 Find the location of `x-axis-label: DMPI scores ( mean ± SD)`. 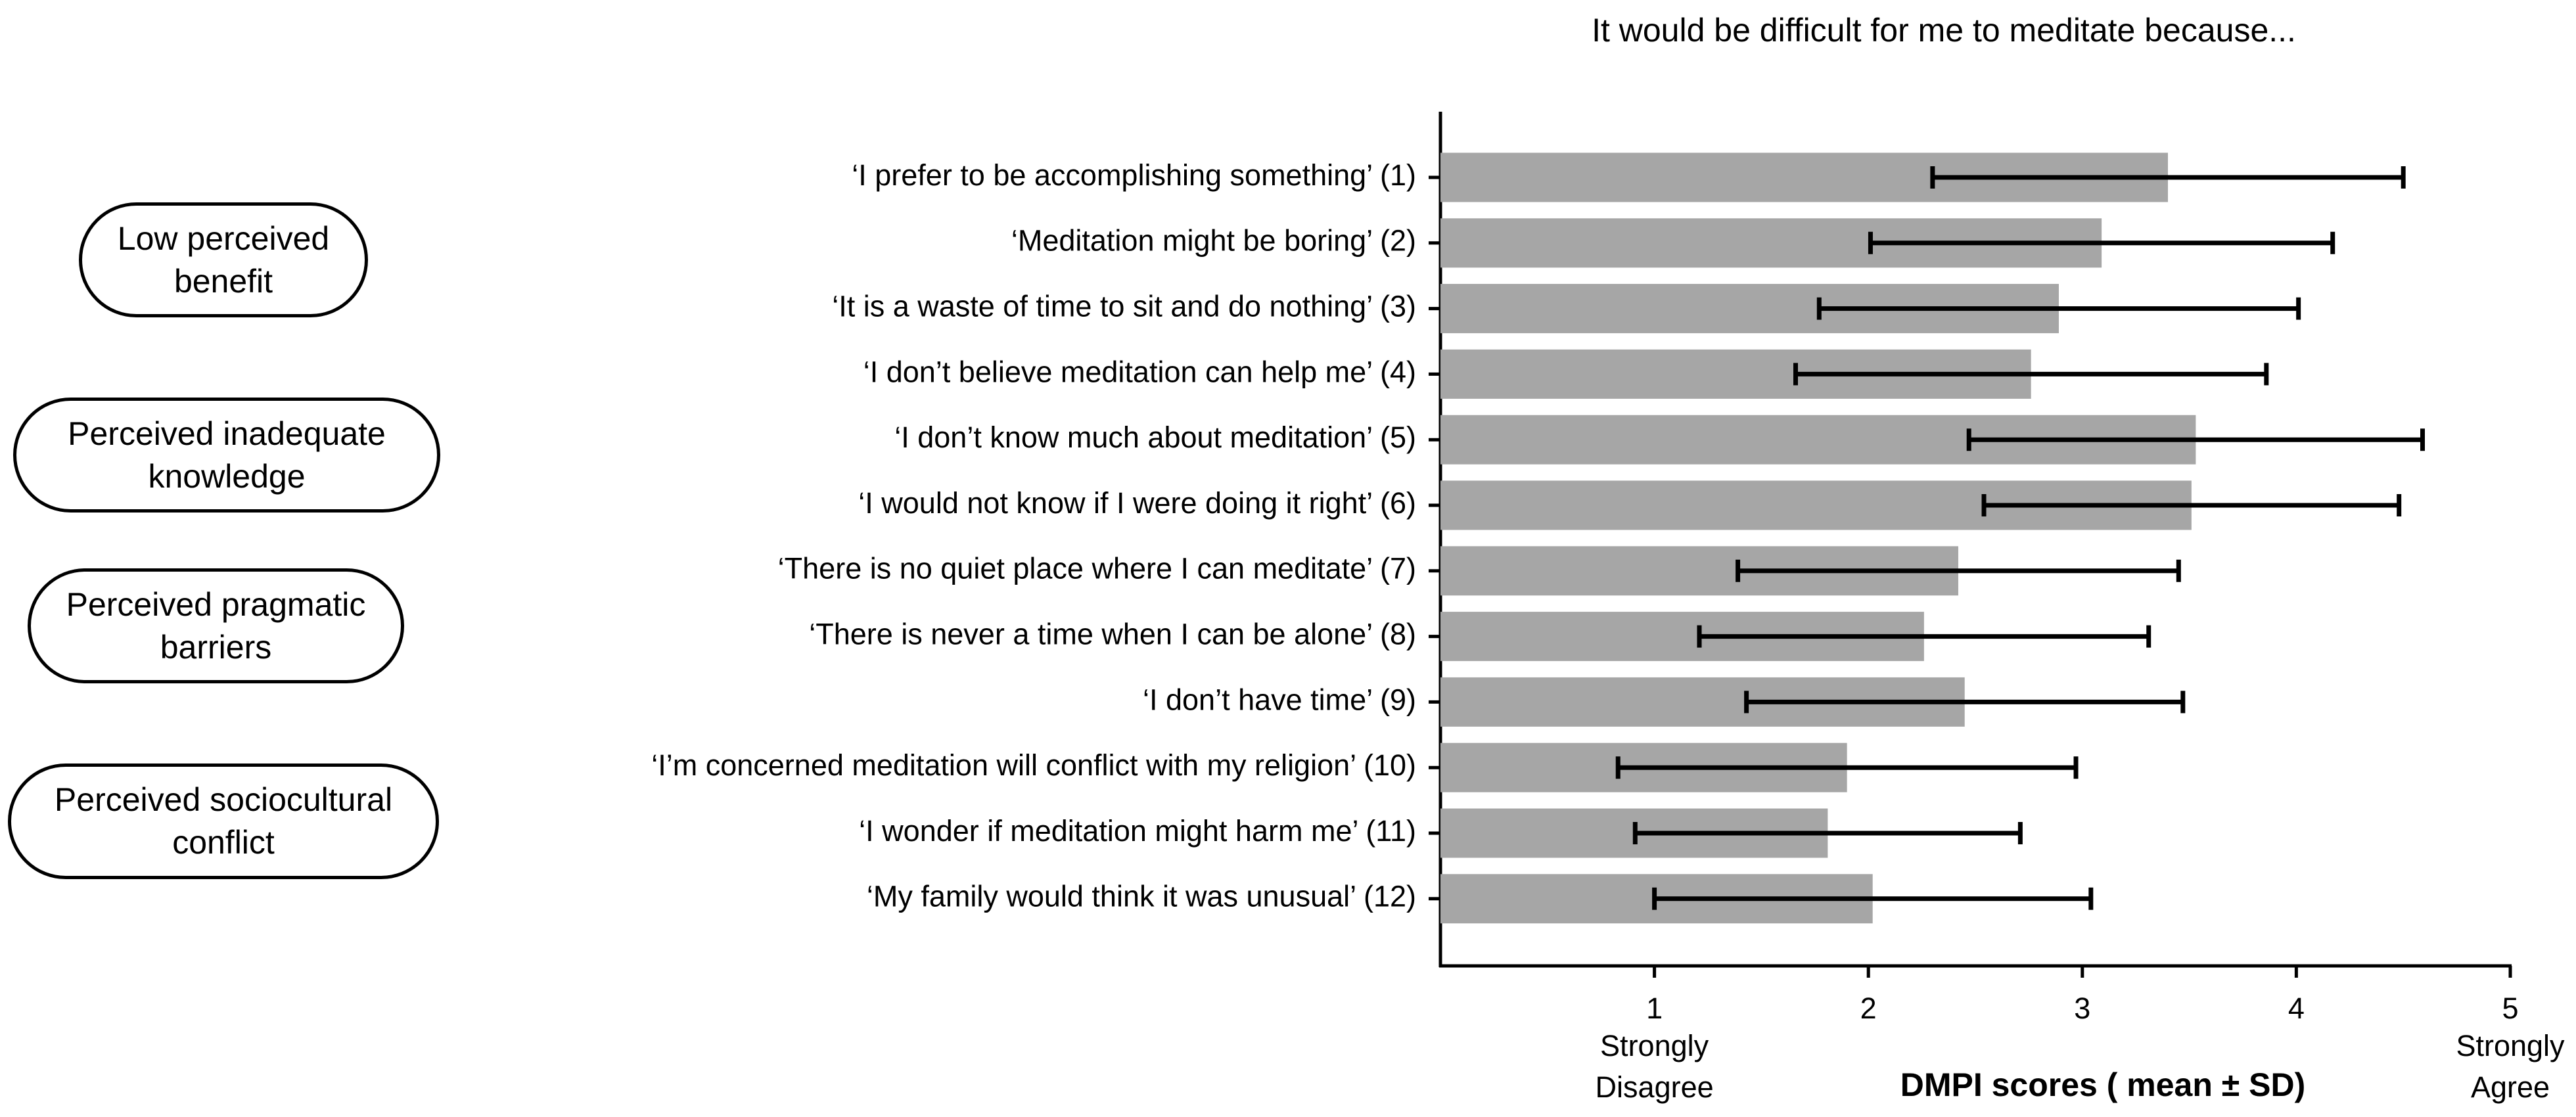

x-axis-label: DMPI scores ( mean ± SD) is located at coordinates (2103, 1084).